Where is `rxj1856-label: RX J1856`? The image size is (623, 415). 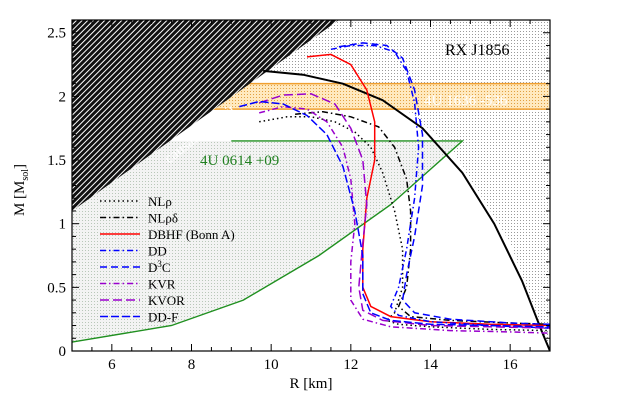
rxj1856-label: RX J1856 is located at coordinates (477, 50).